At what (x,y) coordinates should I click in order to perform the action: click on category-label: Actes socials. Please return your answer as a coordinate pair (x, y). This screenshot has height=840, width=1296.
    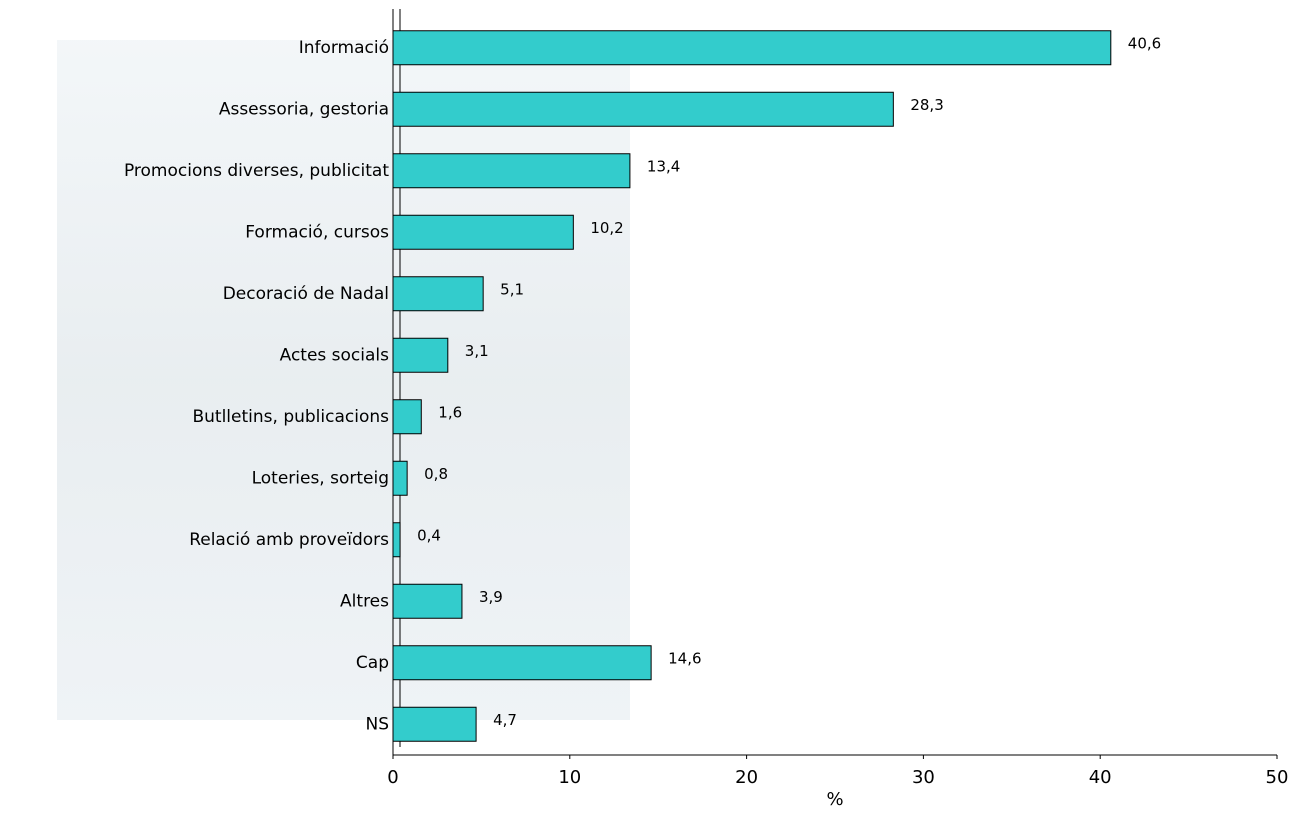
    Looking at the image, I should click on (335, 355).